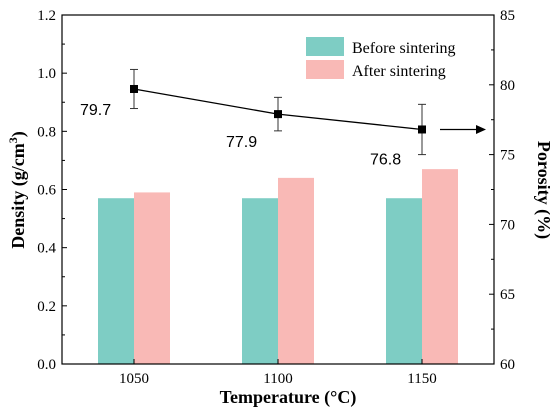 This screenshot has width=550, height=414. Describe the element at coordinates (18, 134) in the screenshot. I see `y-axis-title-tail: )` at that location.